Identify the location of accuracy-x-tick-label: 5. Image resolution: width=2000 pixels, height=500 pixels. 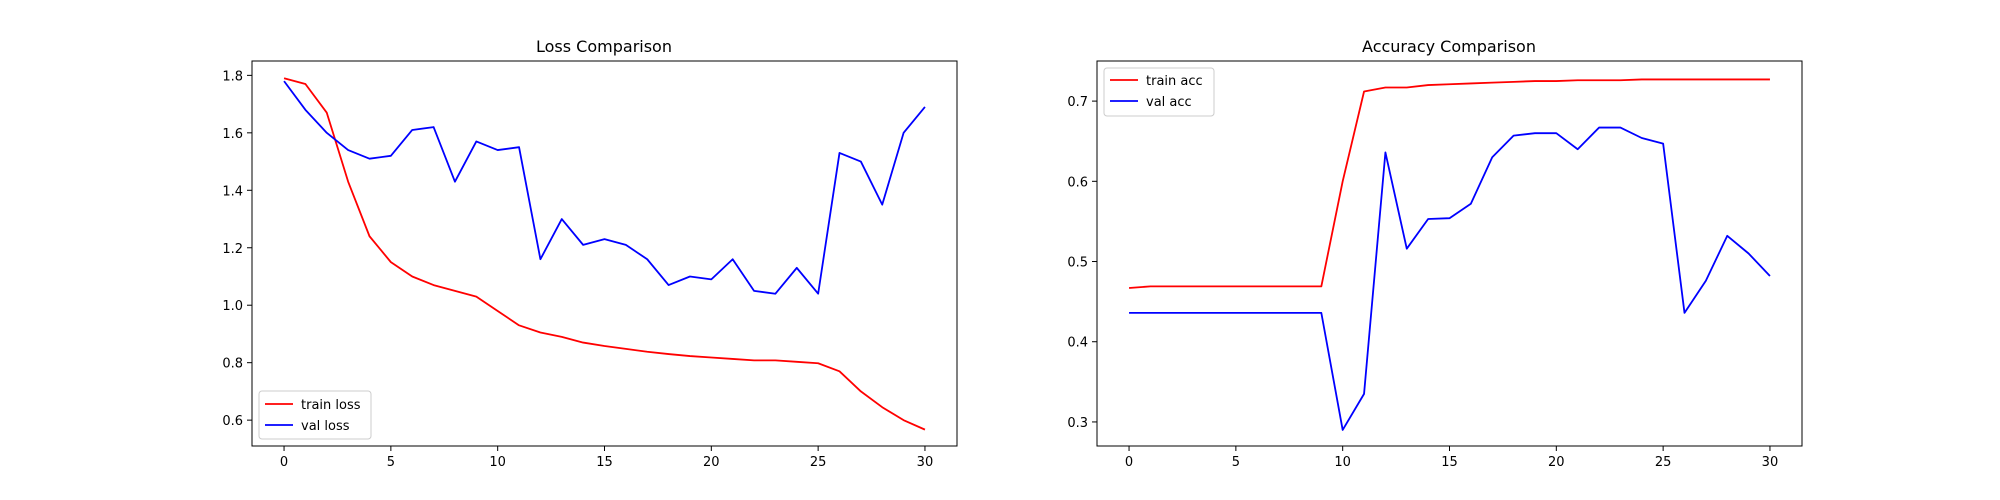
(1236, 462).